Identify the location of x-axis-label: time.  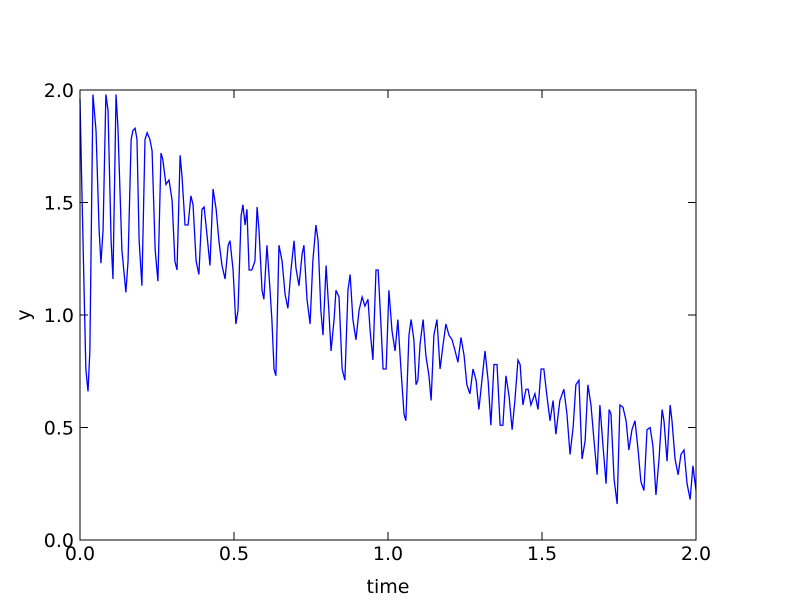
(388, 587).